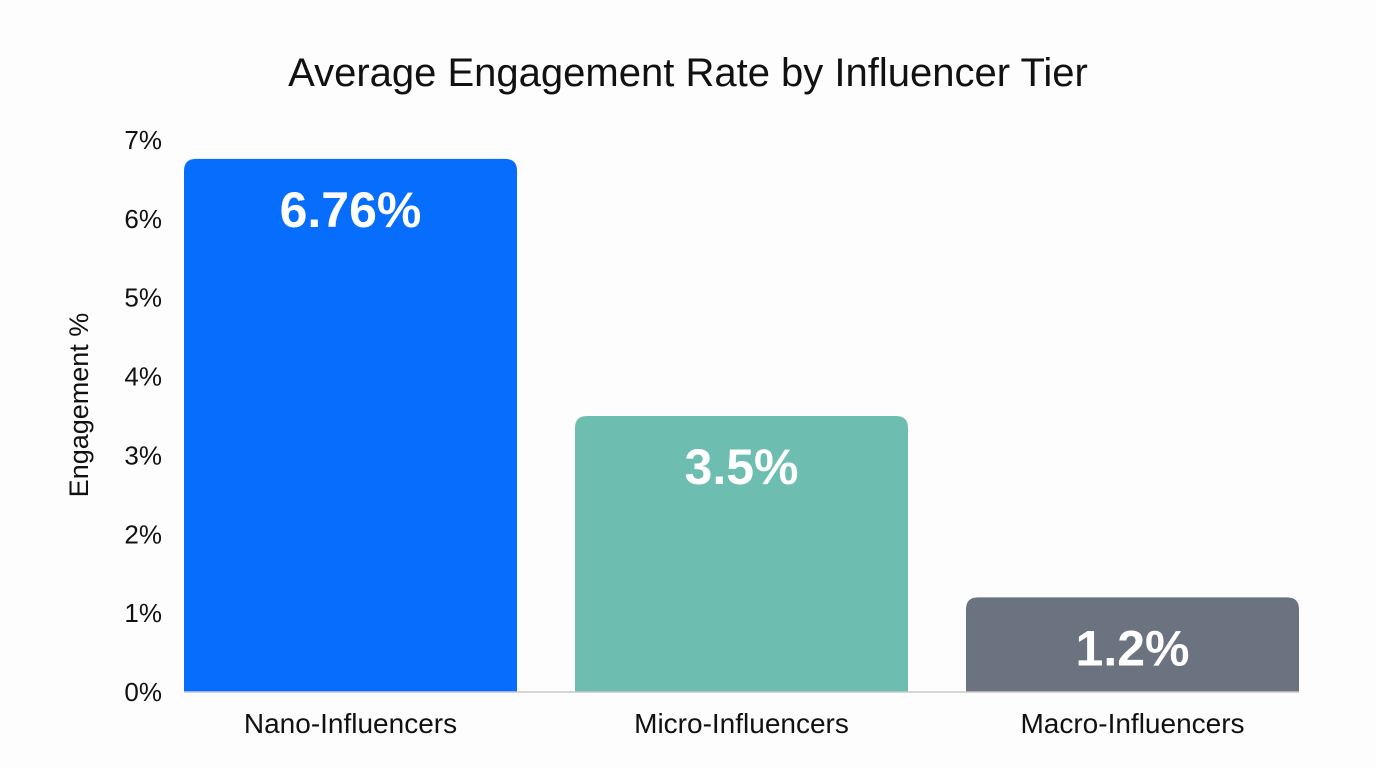  What do you see at coordinates (143, 613) in the screenshot?
I see `y-tick-label: 1%` at bounding box center [143, 613].